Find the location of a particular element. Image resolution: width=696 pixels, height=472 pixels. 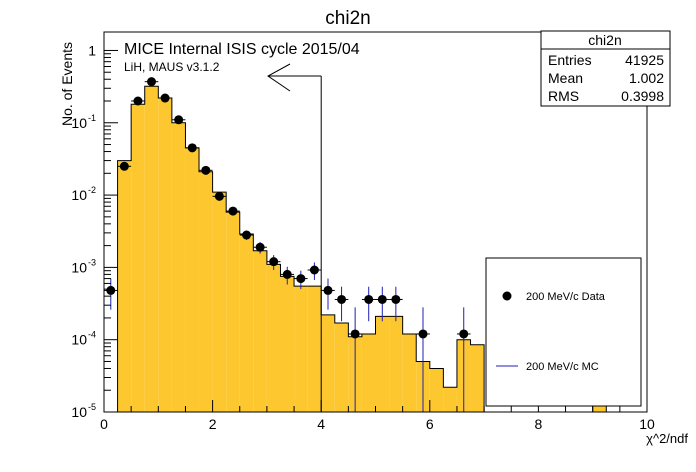

x-axis-label: χ^2/ndf is located at coordinates (667, 438).